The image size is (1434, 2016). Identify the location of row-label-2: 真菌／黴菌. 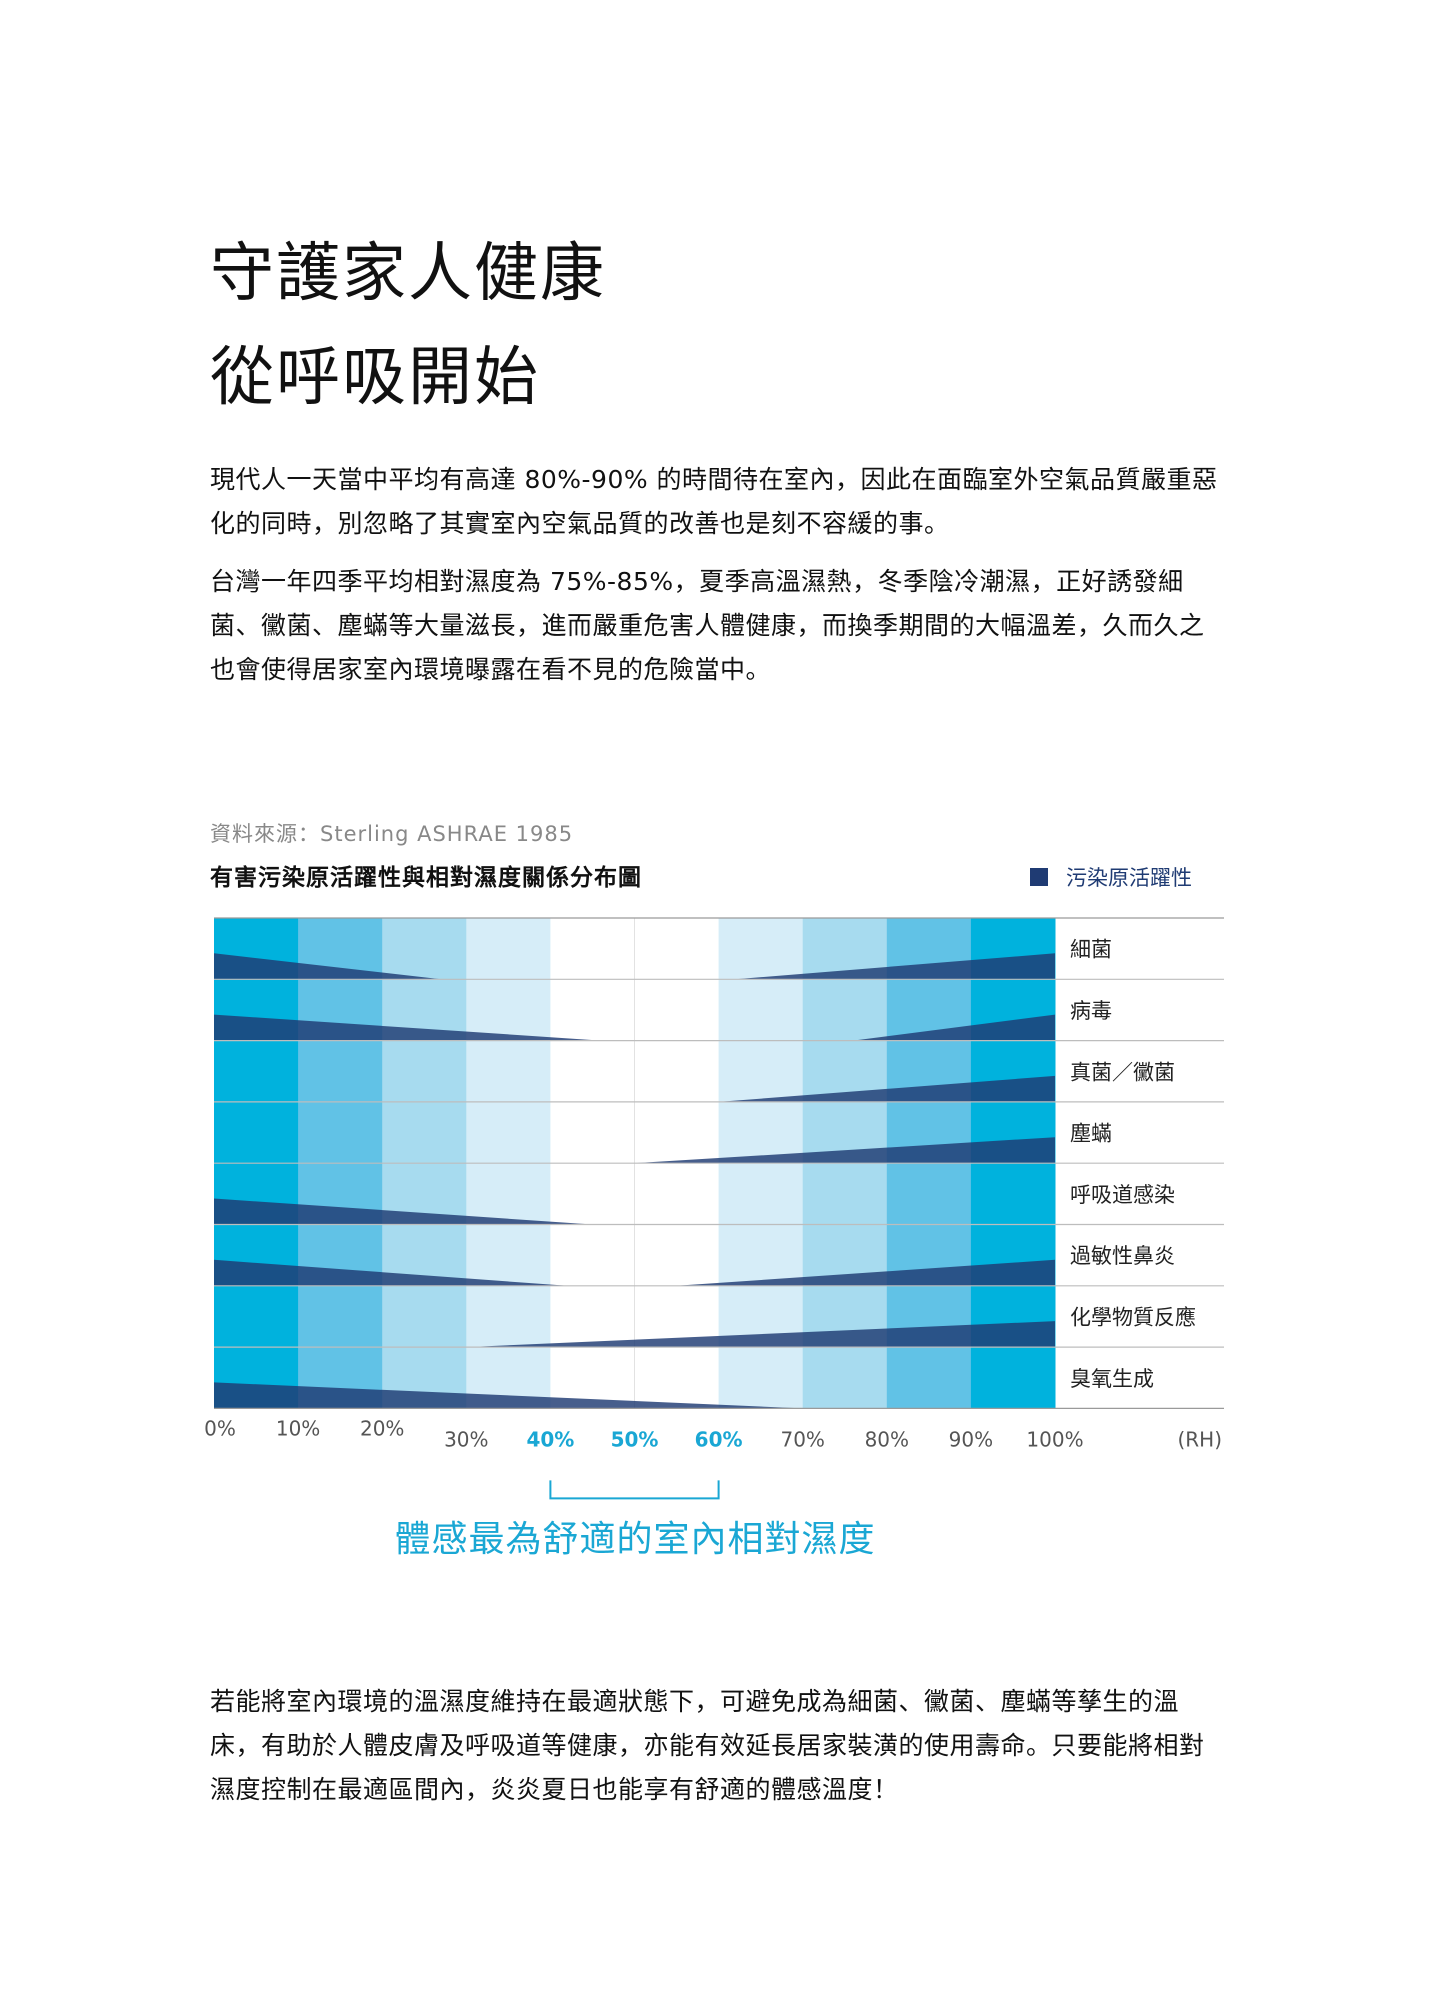
(1122, 1072).